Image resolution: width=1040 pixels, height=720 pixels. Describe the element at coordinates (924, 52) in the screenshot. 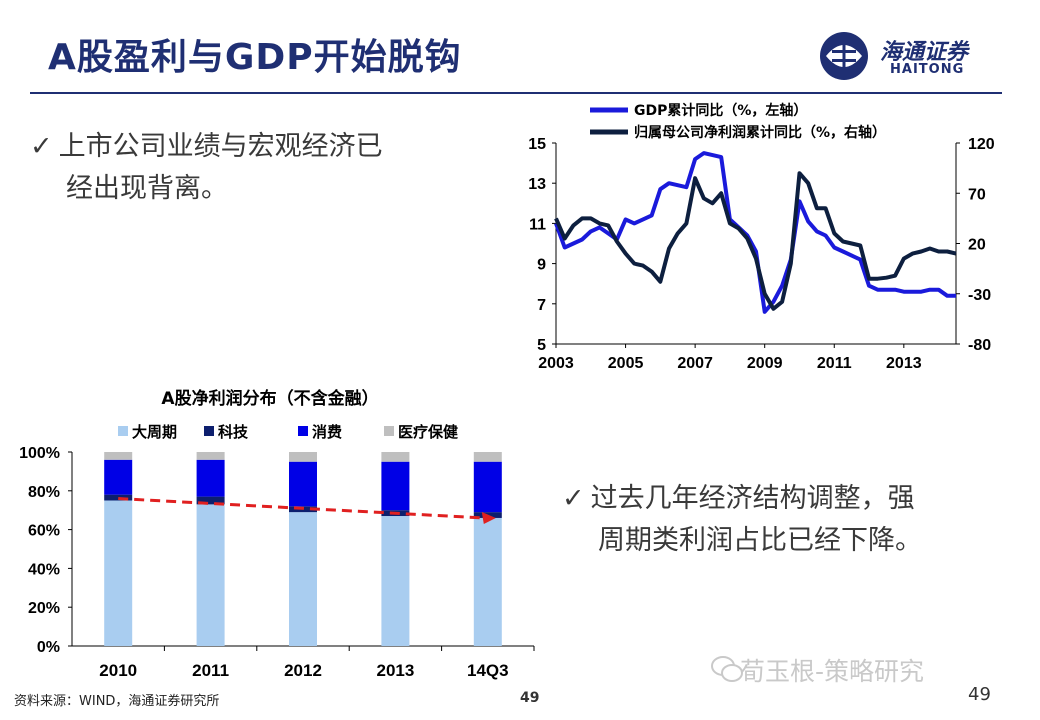

I see `logo-chinese: 海通证券` at that location.